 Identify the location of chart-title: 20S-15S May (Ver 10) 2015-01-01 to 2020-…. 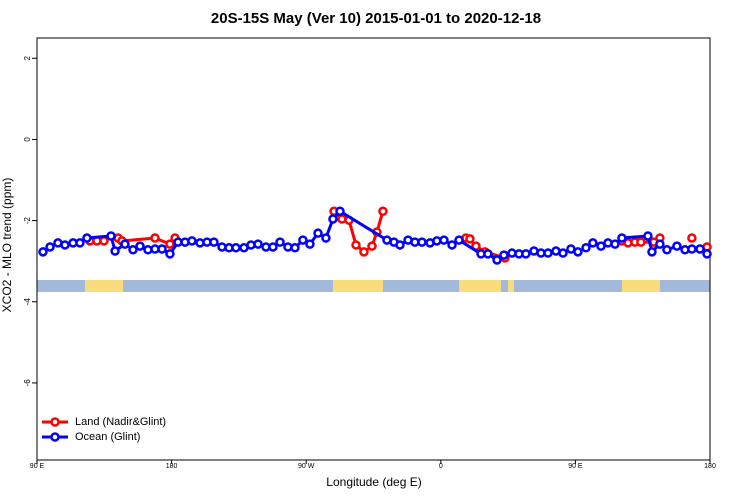
(376, 18).